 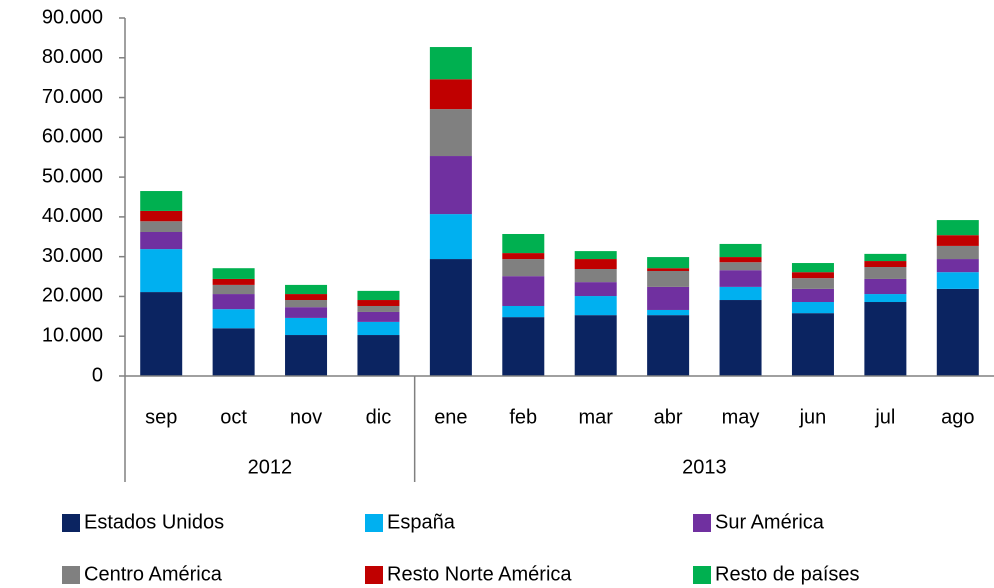 I want to click on y-tick-label: 70.000, so click(x=72, y=97).